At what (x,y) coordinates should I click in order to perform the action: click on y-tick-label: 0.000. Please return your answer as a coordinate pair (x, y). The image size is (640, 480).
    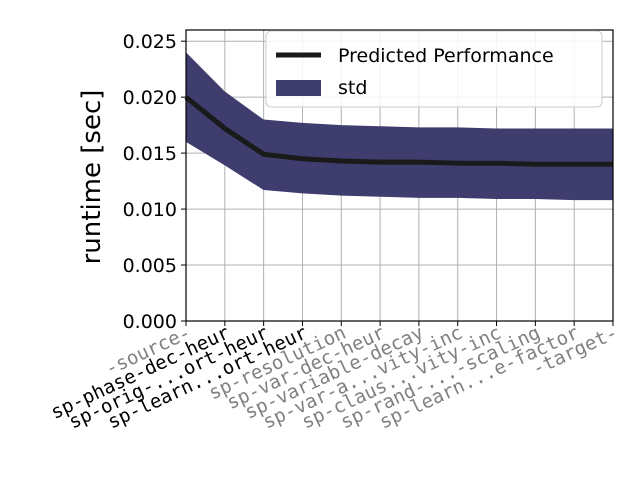
    Looking at the image, I should click on (150, 322).